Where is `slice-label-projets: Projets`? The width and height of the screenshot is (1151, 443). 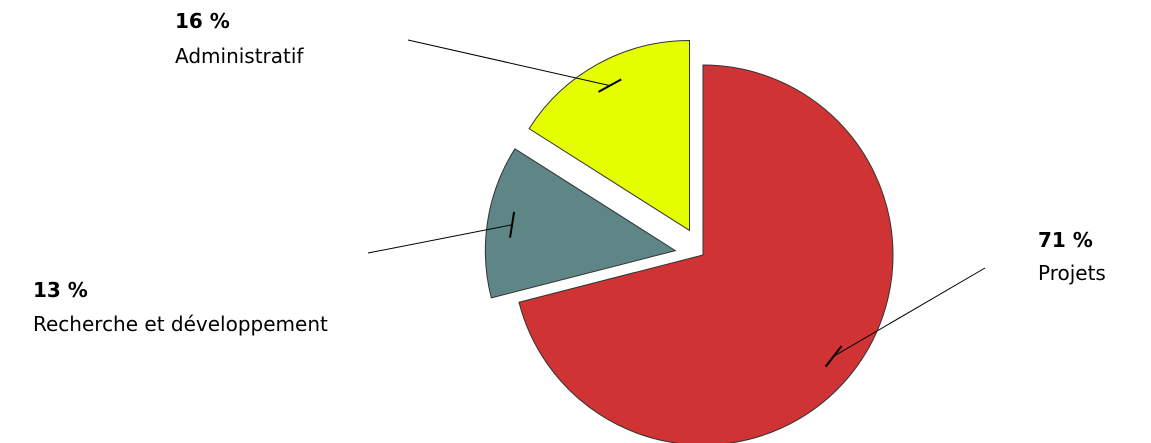
slice-label-projets: Projets is located at coordinates (1072, 273).